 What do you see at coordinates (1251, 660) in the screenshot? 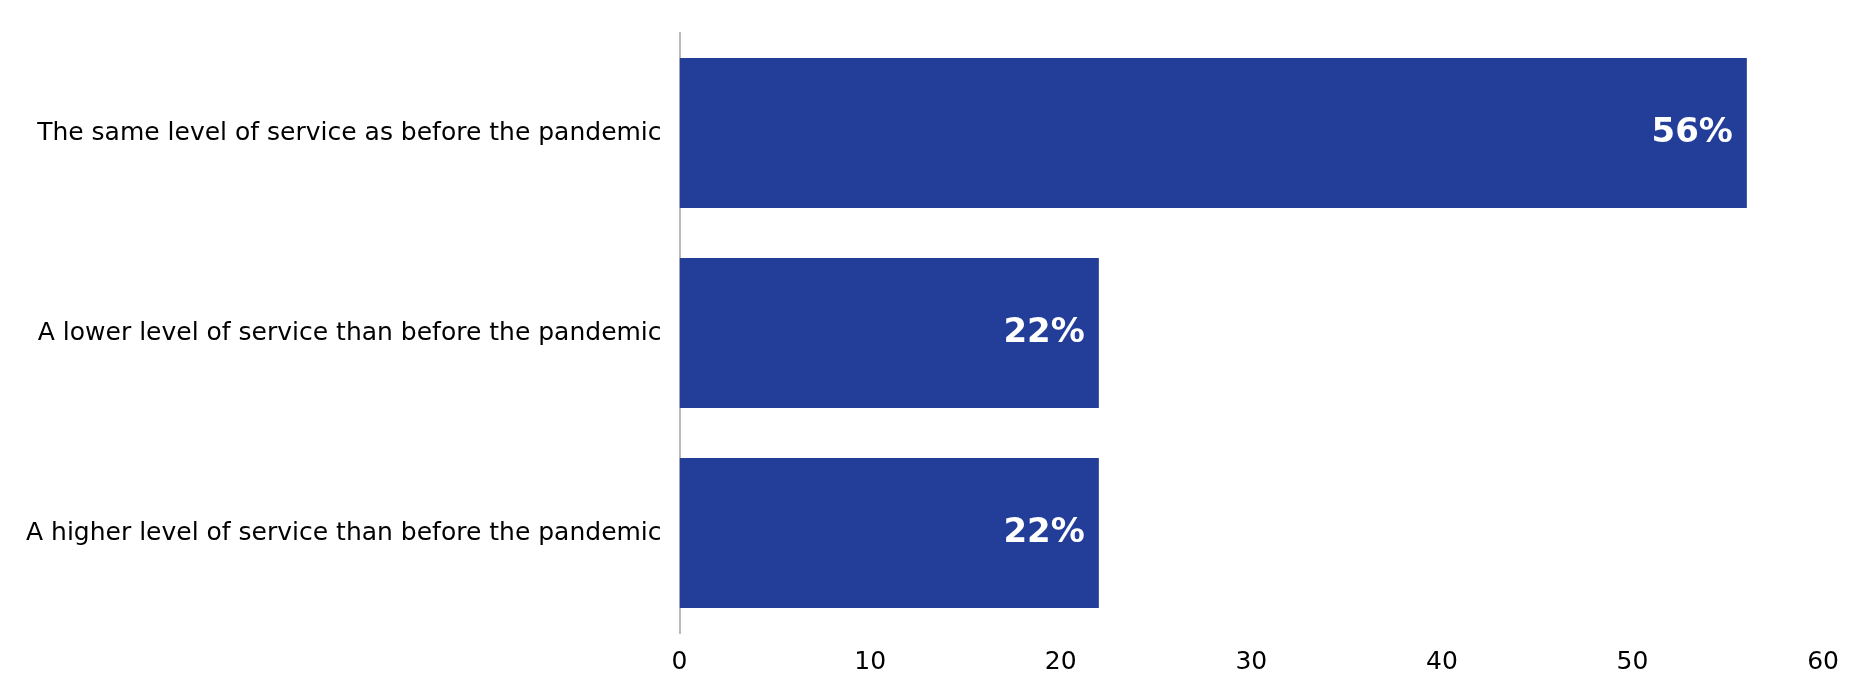
I see `x-tick-label: 30` at bounding box center [1251, 660].